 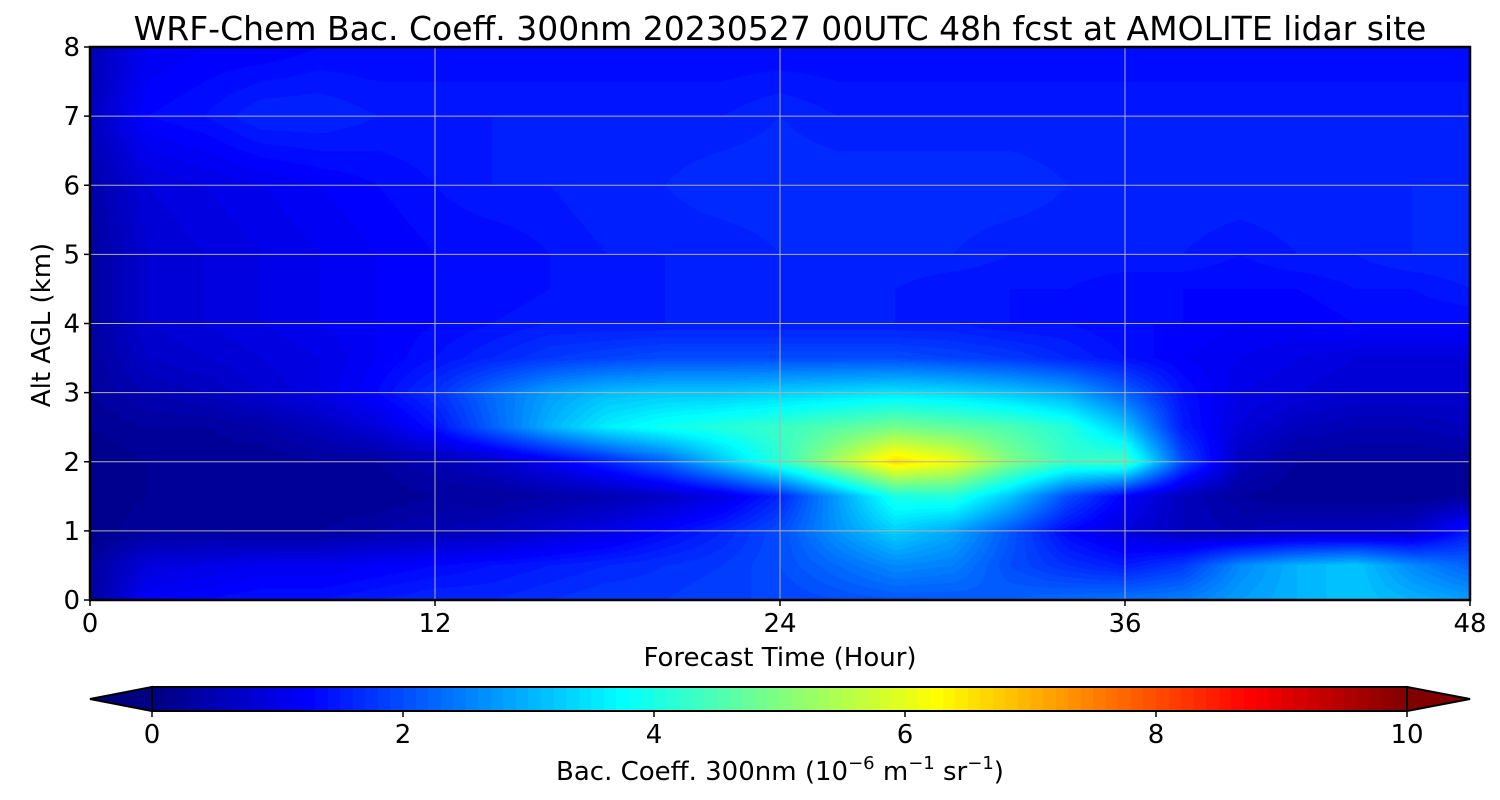 I want to click on colorbar-tick-label: 6, so click(x=905, y=735).